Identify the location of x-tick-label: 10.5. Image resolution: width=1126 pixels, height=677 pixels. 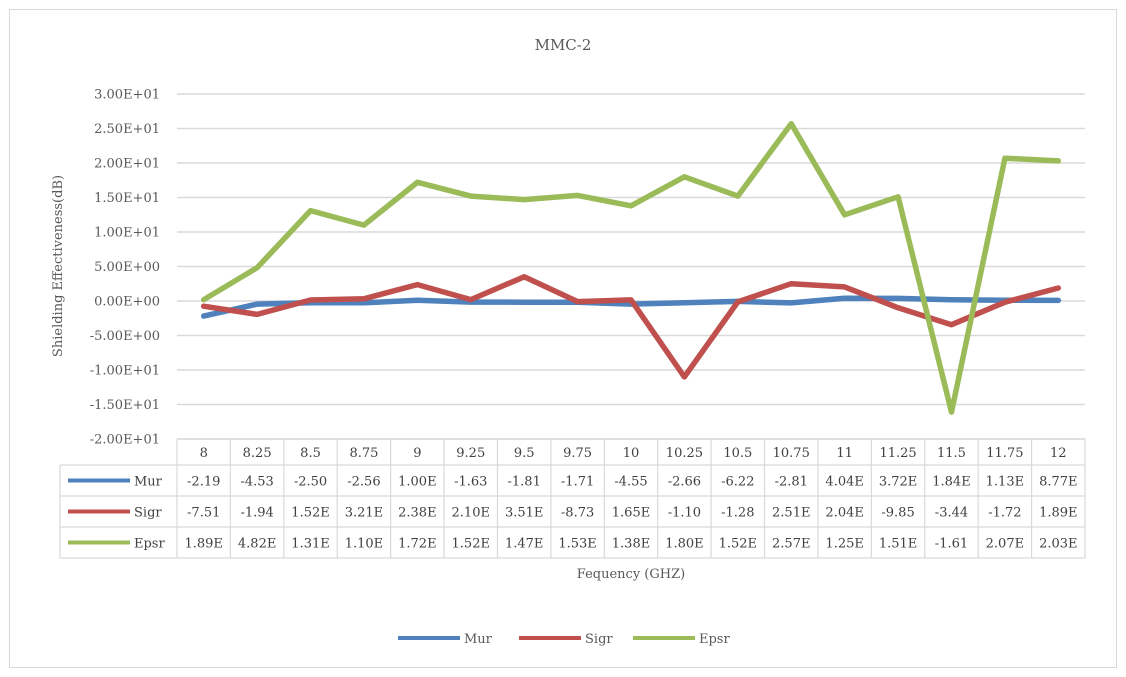
(737, 453).